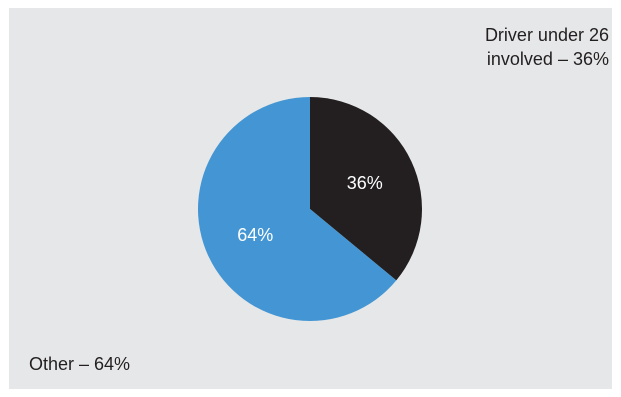 This screenshot has width=621, height=397. Describe the element at coordinates (80, 364) in the screenshot. I see `legend-other: Other – 64%` at that location.